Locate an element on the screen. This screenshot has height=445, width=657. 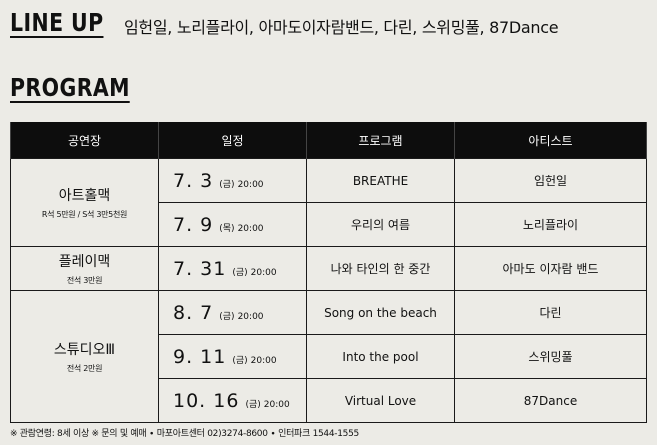
day-of-week: (목) is located at coordinates (227, 228).